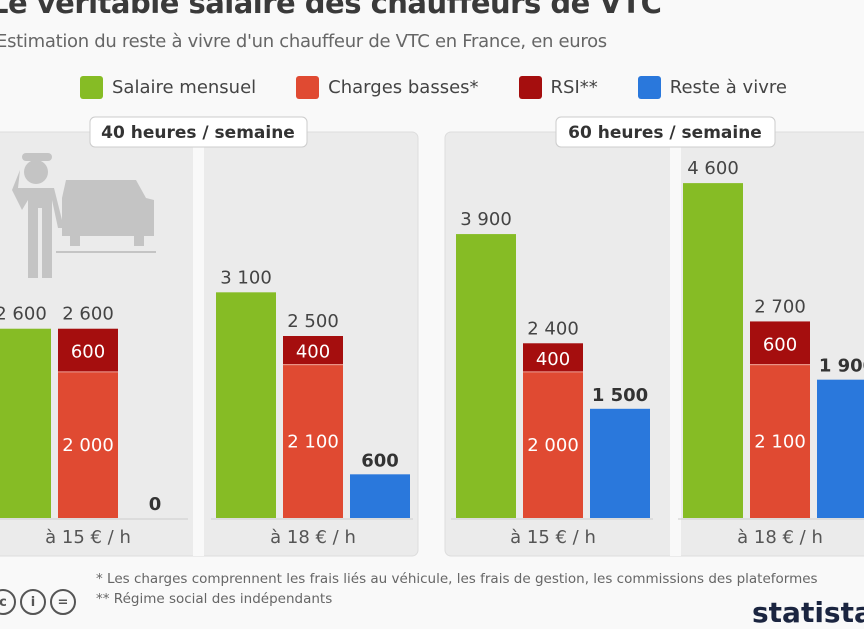 The width and height of the screenshot is (864, 629). What do you see at coordinates (380, 460) in the screenshot?
I see `label-reste: 600` at bounding box center [380, 460].